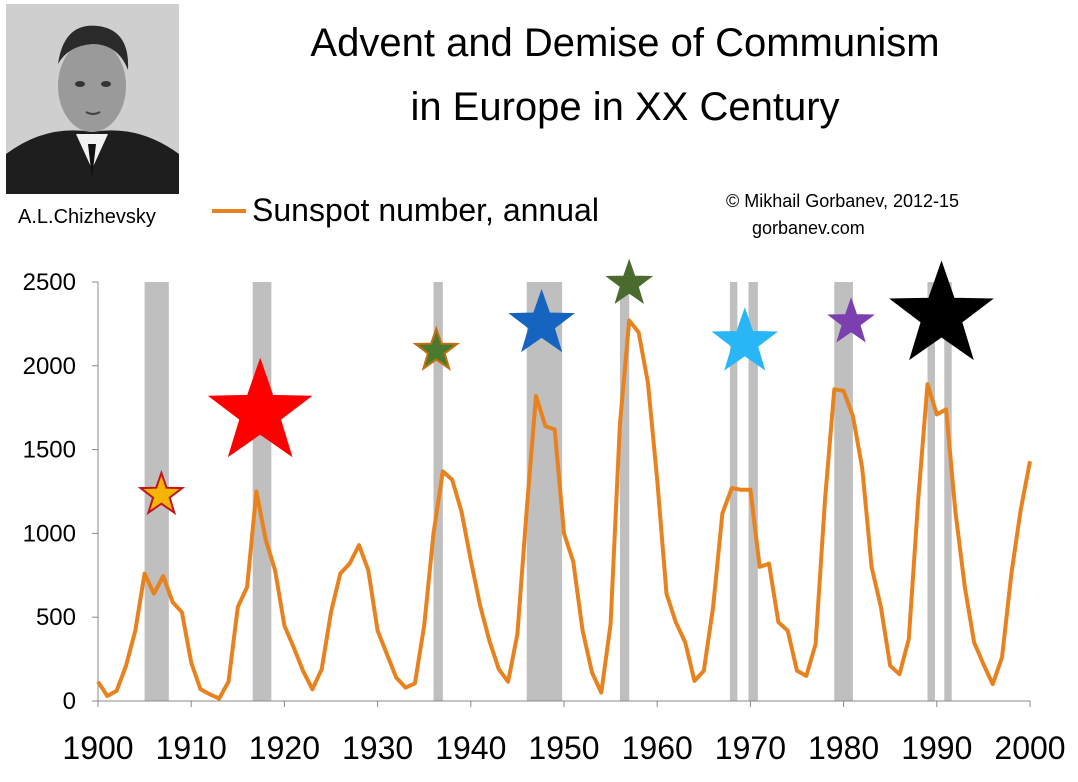 The width and height of the screenshot is (1078, 782). What do you see at coordinates (56, 617) in the screenshot?
I see `y-tick-label-500: 500` at bounding box center [56, 617].